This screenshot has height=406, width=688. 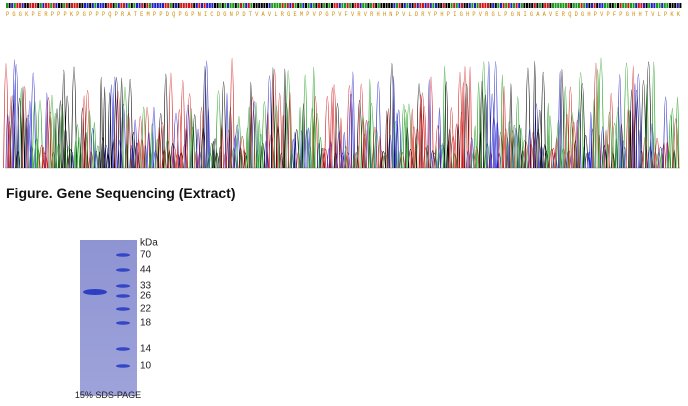 What do you see at coordinates (149, 243) in the screenshot?
I see `unit-label: kDa` at bounding box center [149, 243].